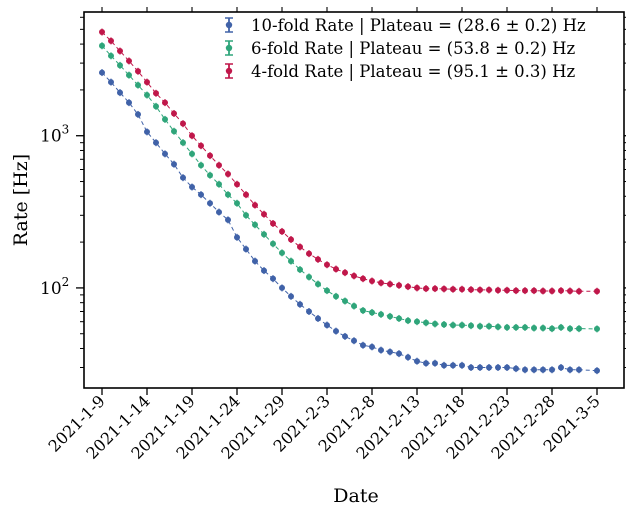  What do you see at coordinates (54, 135) in the screenshot?
I see `y-tick-label: 10³` at bounding box center [54, 135].